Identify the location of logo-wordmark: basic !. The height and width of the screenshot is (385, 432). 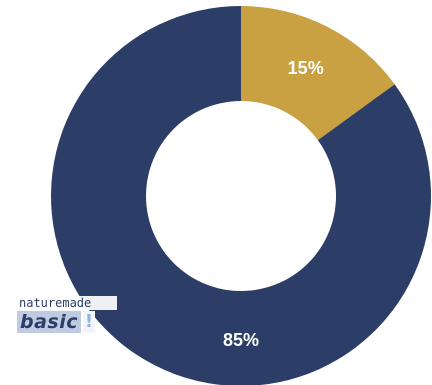
(69, 322).